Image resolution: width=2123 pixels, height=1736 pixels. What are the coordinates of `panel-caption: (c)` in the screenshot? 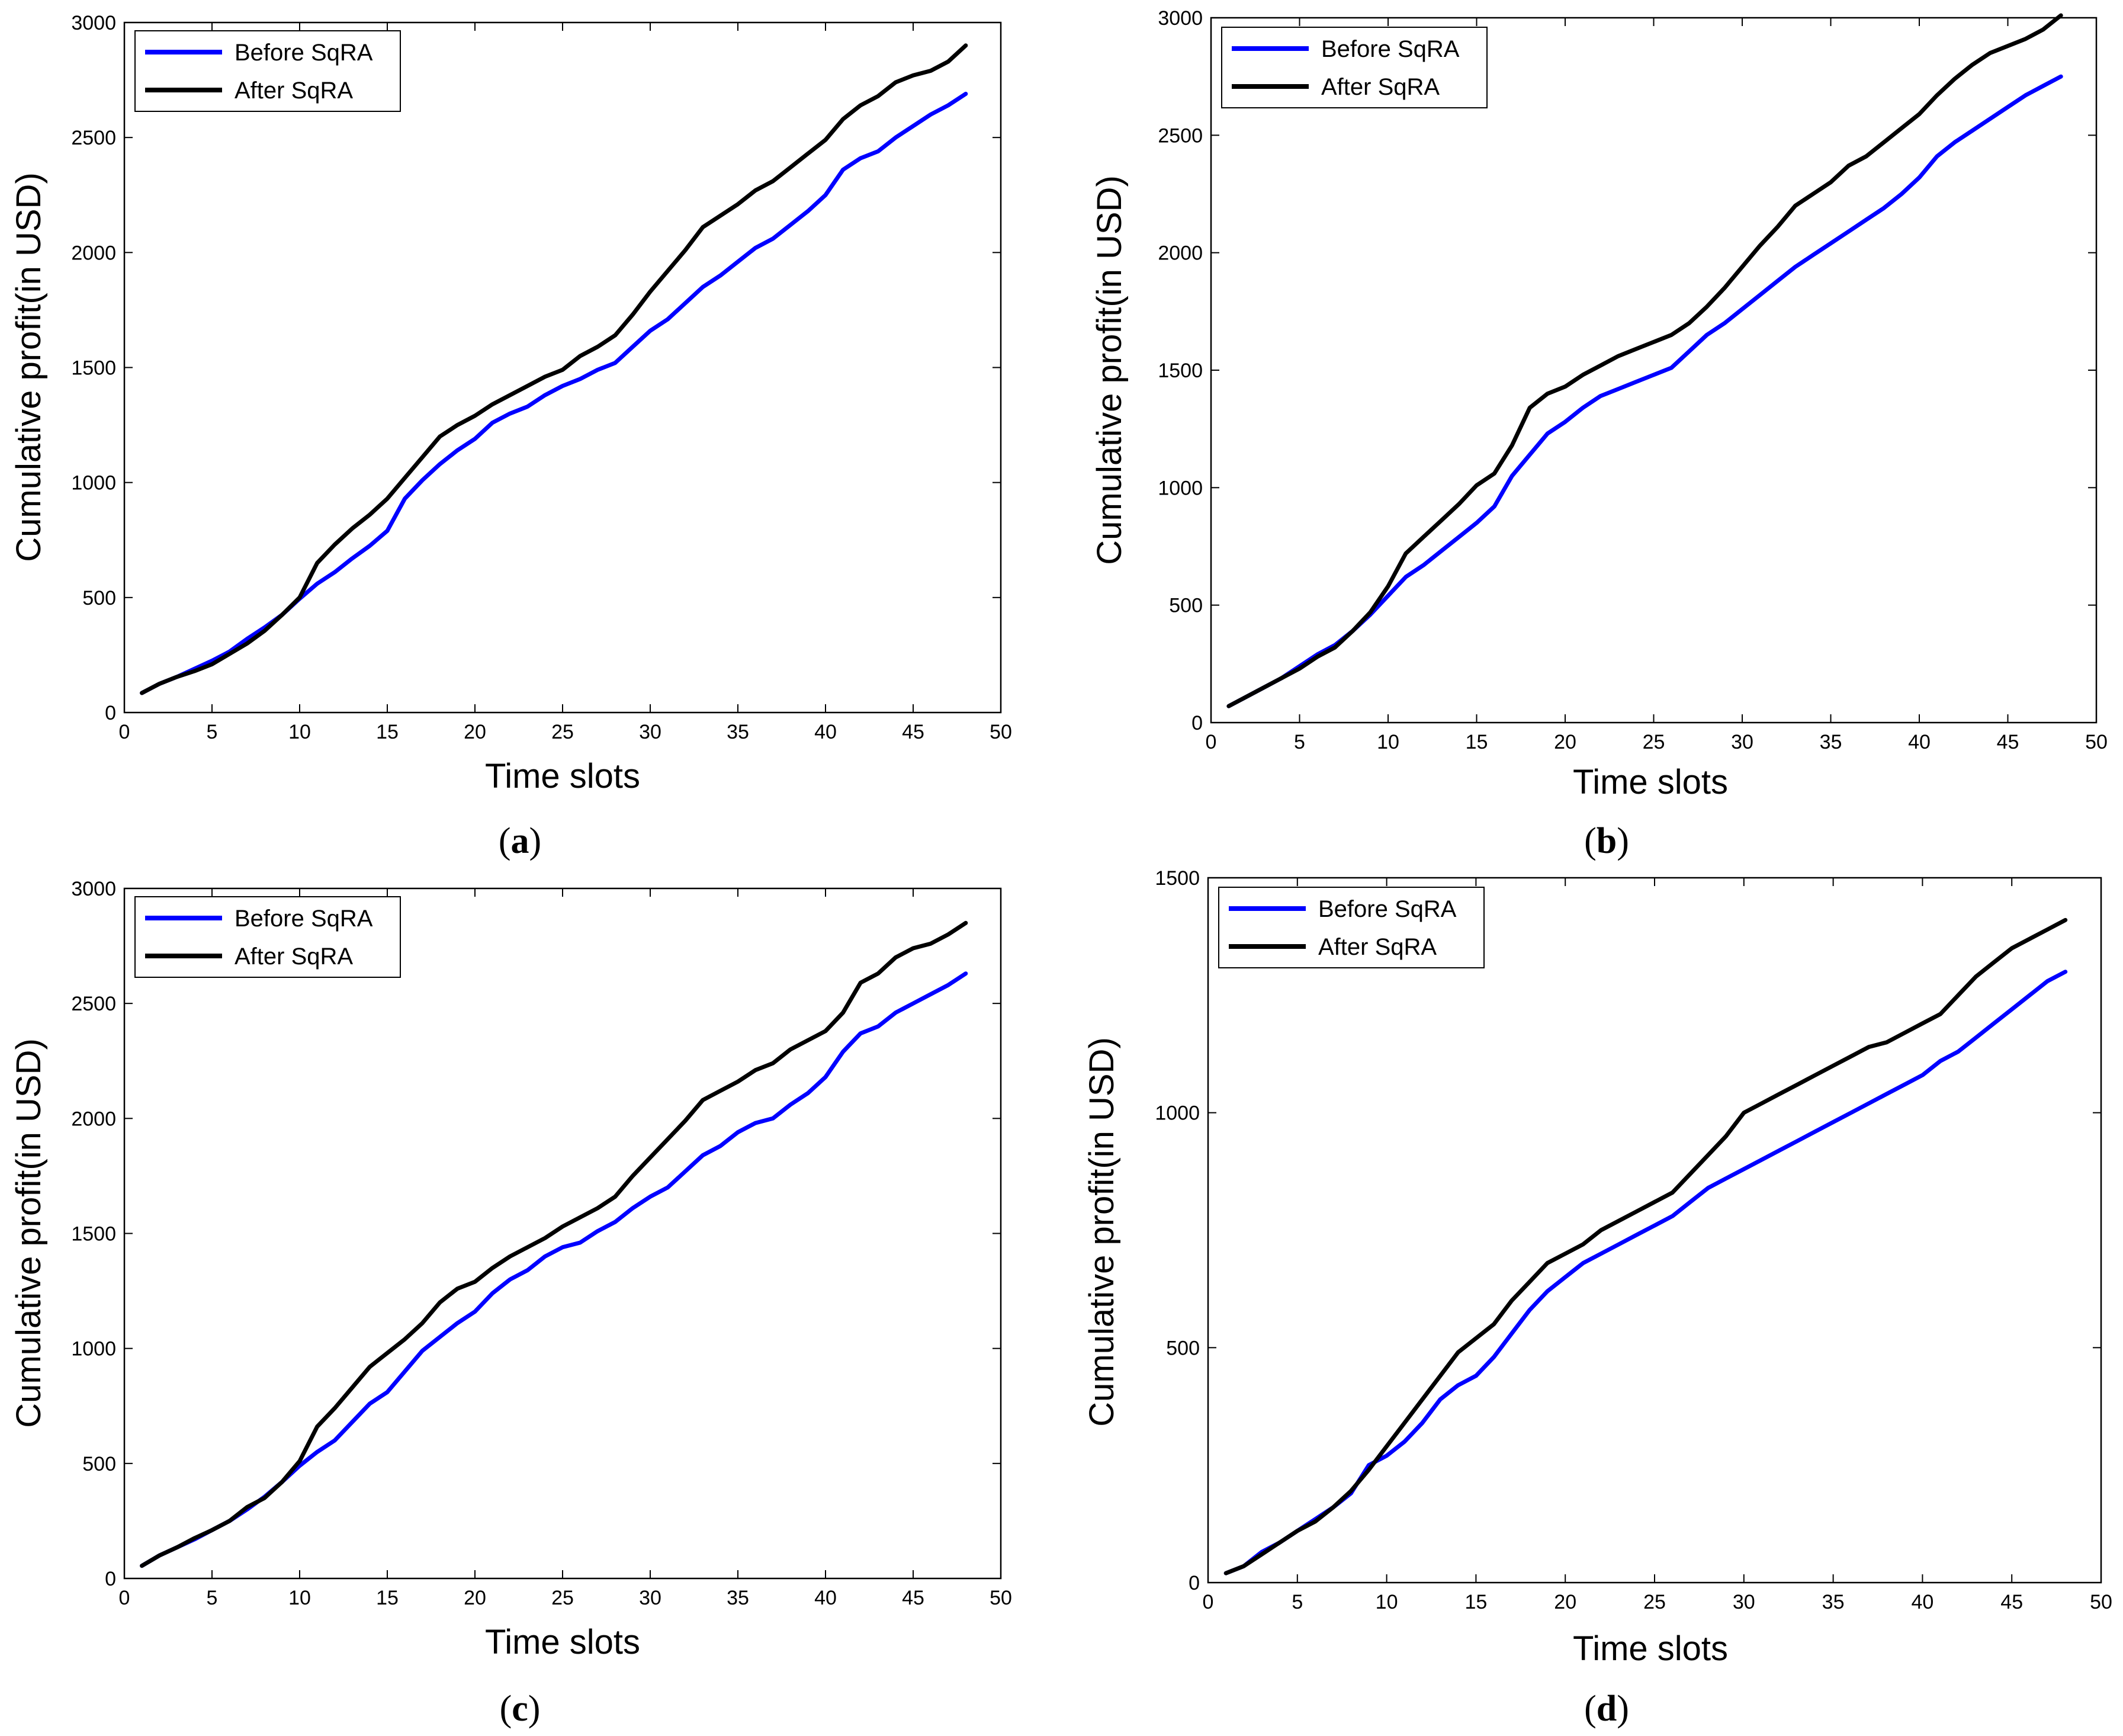 It's located at (520, 1709).